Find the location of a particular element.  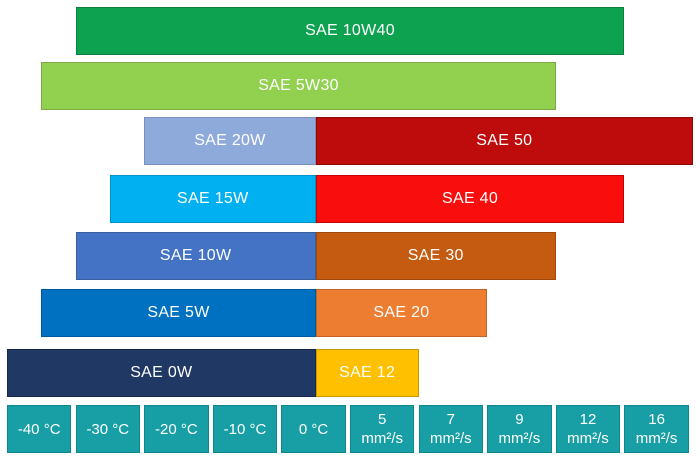

axis-cell-visc-16-mm2s: 16 mm²/s is located at coordinates (656, 429).